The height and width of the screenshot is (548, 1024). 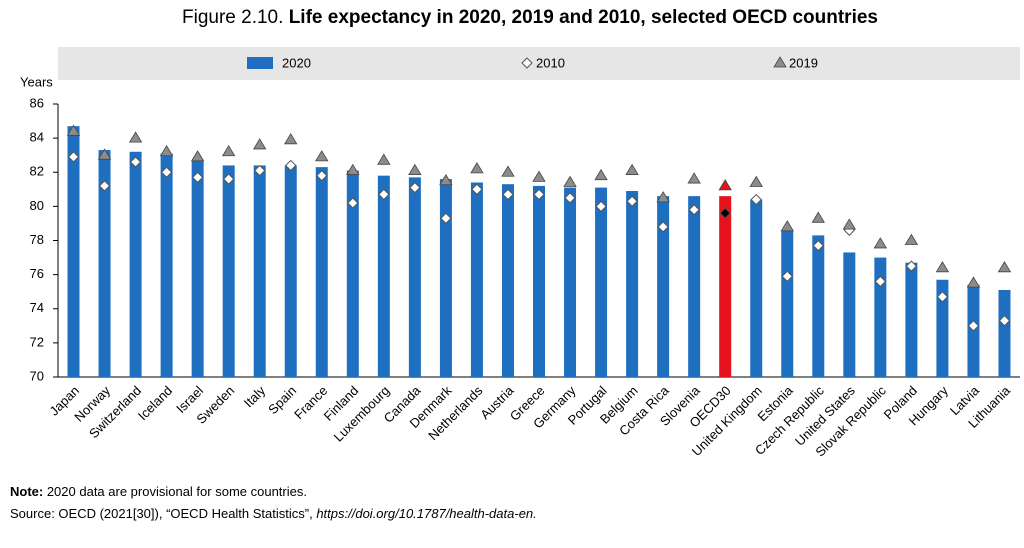 I want to click on legend-label: 2010, so click(x=550, y=62).